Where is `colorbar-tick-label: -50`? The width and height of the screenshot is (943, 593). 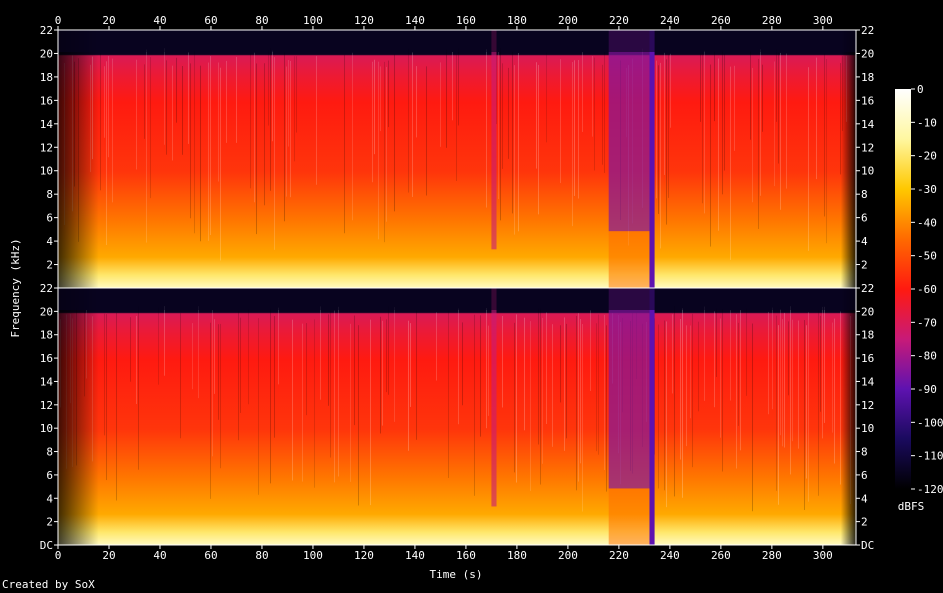 colorbar-tick-label: -50 is located at coordinates (927, 256).